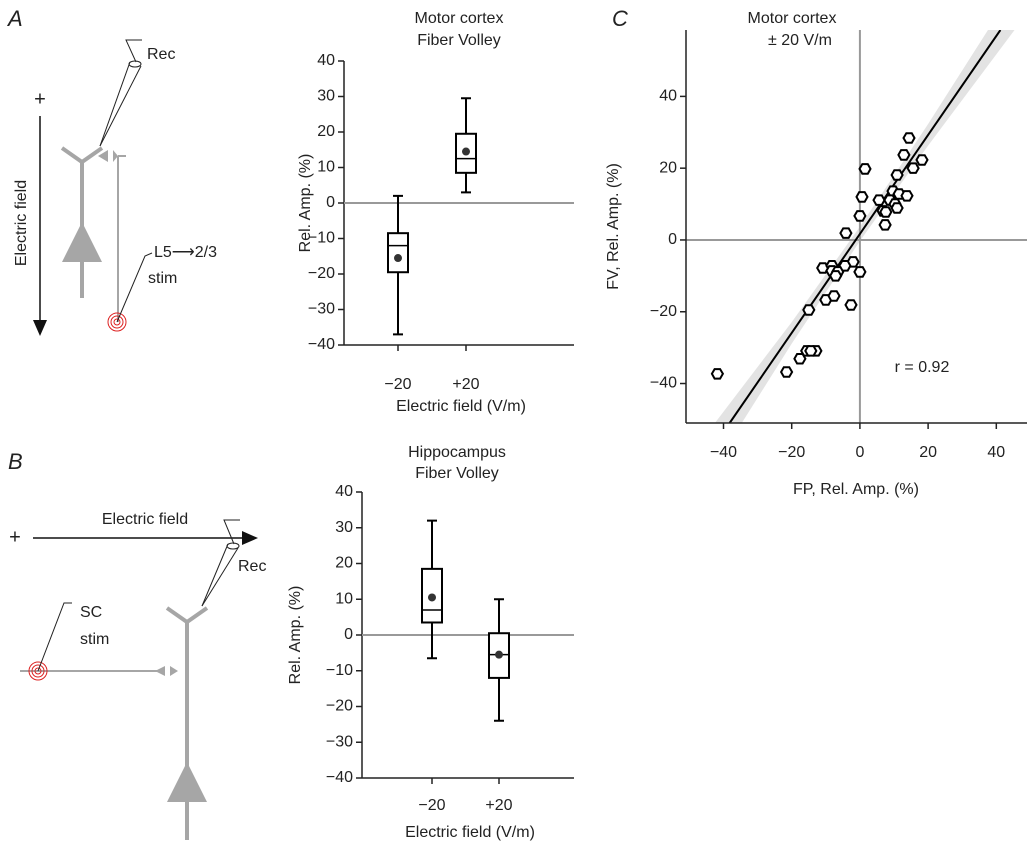 The width and height of the screenshot is (1027, 848). I want to click on panel-label: C, so click(620, 18).